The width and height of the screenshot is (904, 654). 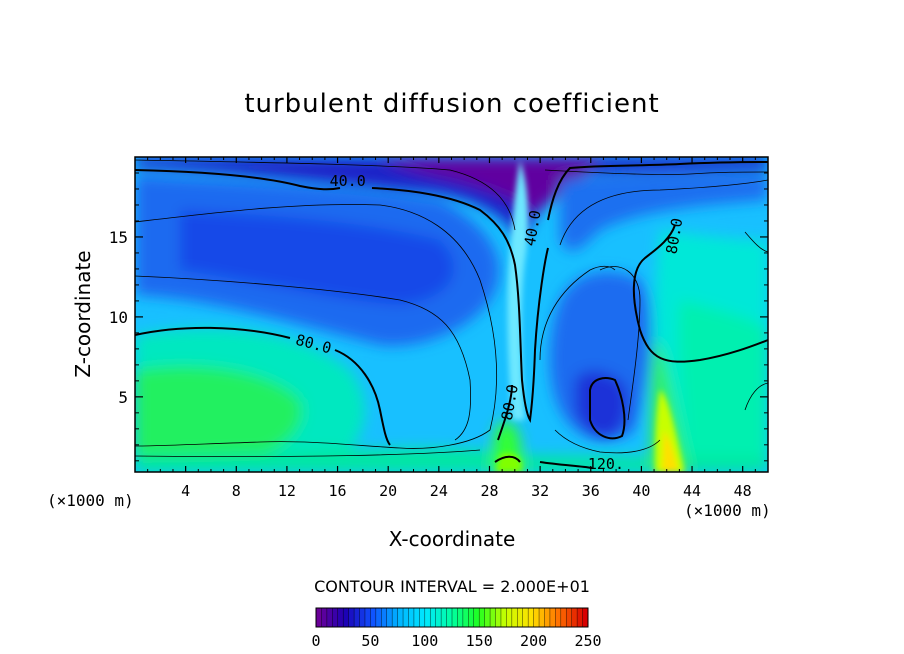 What do you see at coordinates (338, 491) in the screenshot?
I see `x-tick-label: 16` at bounding box center [338, 491].